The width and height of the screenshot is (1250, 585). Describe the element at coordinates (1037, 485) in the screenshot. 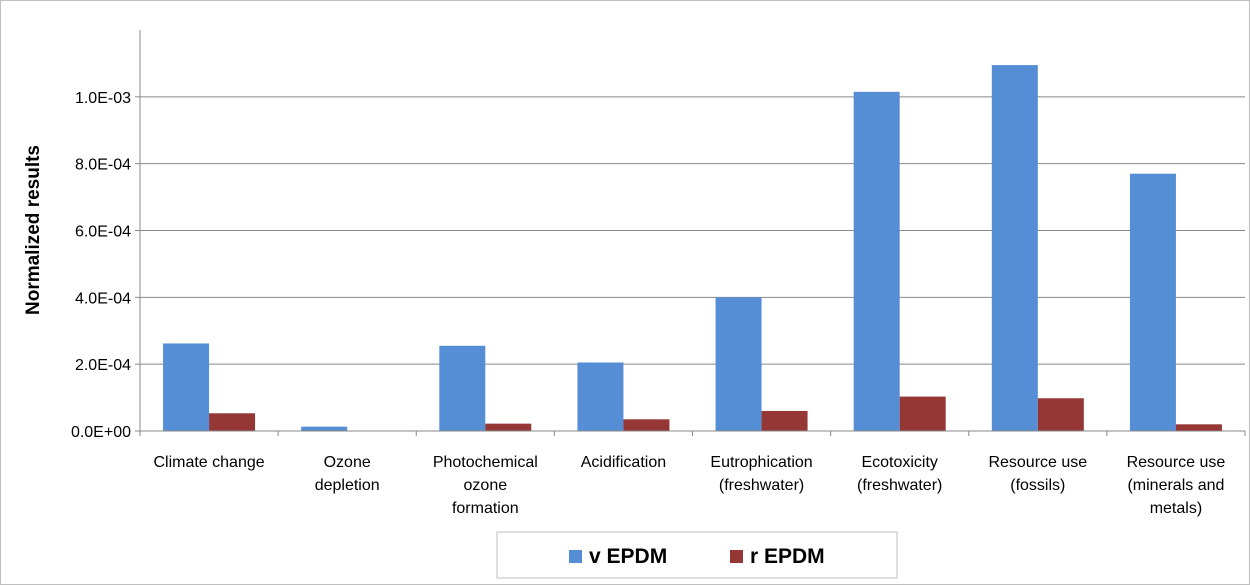

I see `x-category-label: (fossils)` at that location.